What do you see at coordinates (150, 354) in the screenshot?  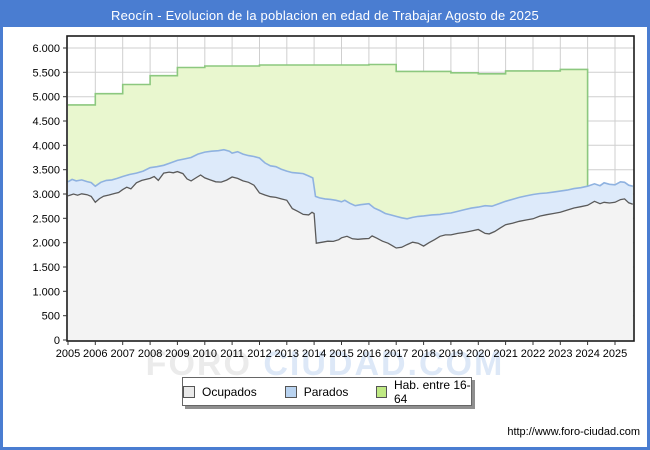 I see `svg-text: 2008` at bounding box center [150, 354].